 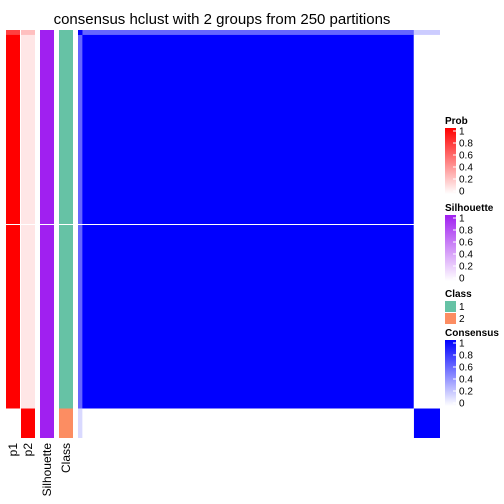 I want to click on legend-title-prob: Prob, so click(x=456, y=121).